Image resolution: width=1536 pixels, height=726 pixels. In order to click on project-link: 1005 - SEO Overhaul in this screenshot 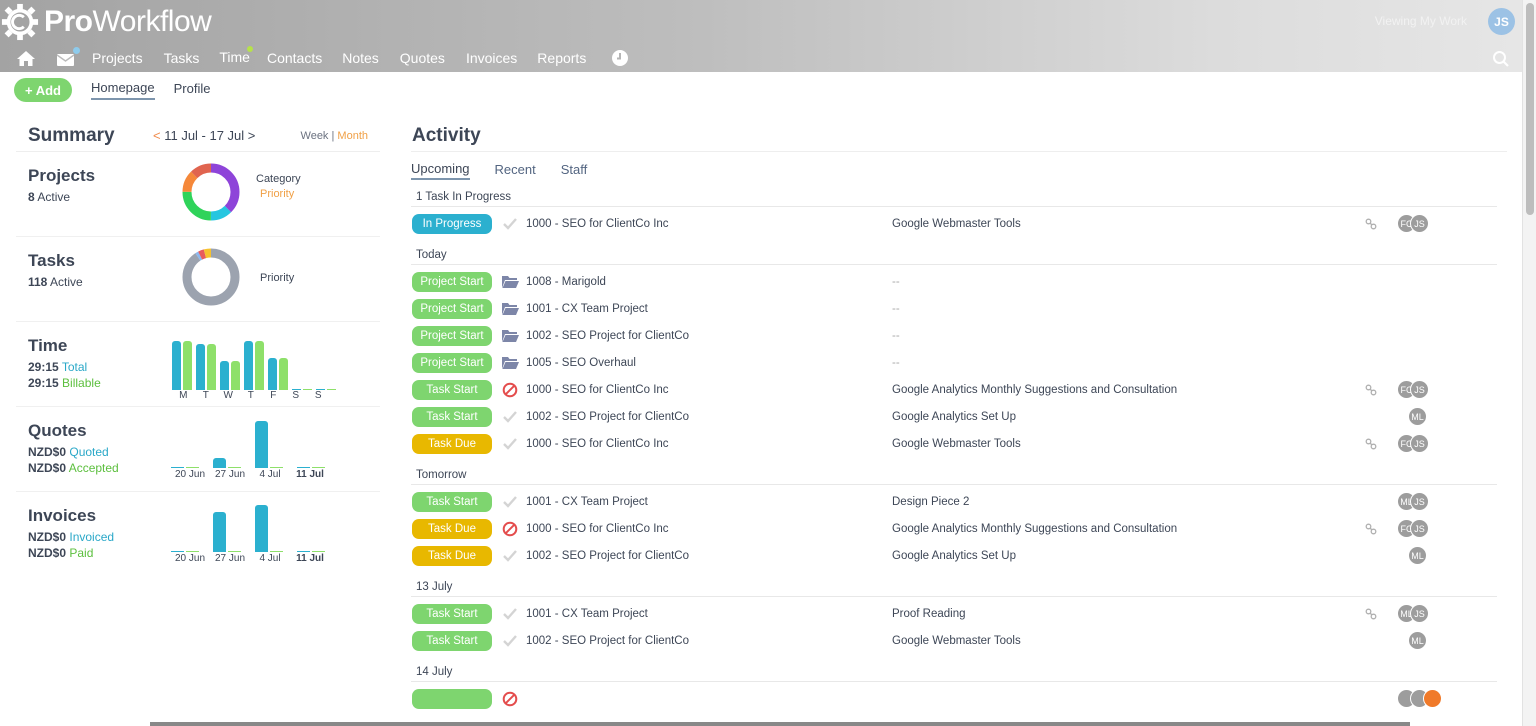, I will do `click(581, 362)`.